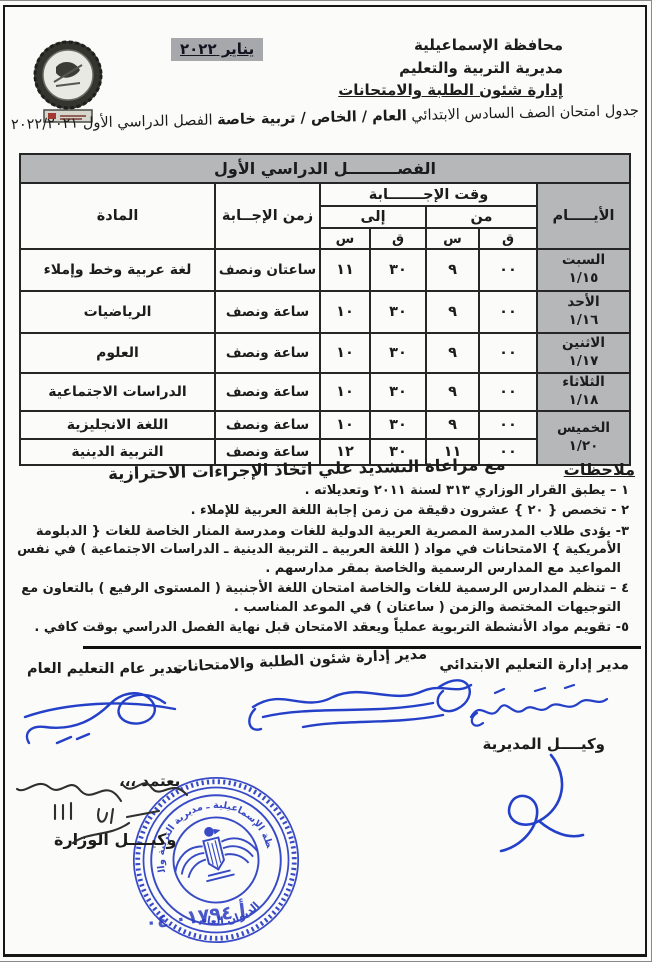 The image size is (652, 962). Describe the element at coordinates (345, 238) in the screenshot. I see `col-header-to-hours: س` at that location.